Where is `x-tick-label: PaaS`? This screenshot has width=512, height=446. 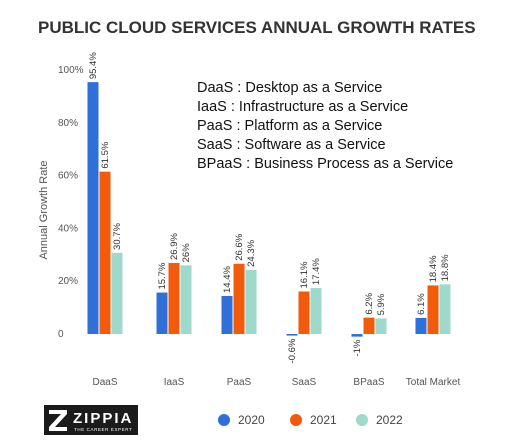
x-tick-label: PaaS is located at coordinates (239, 382).